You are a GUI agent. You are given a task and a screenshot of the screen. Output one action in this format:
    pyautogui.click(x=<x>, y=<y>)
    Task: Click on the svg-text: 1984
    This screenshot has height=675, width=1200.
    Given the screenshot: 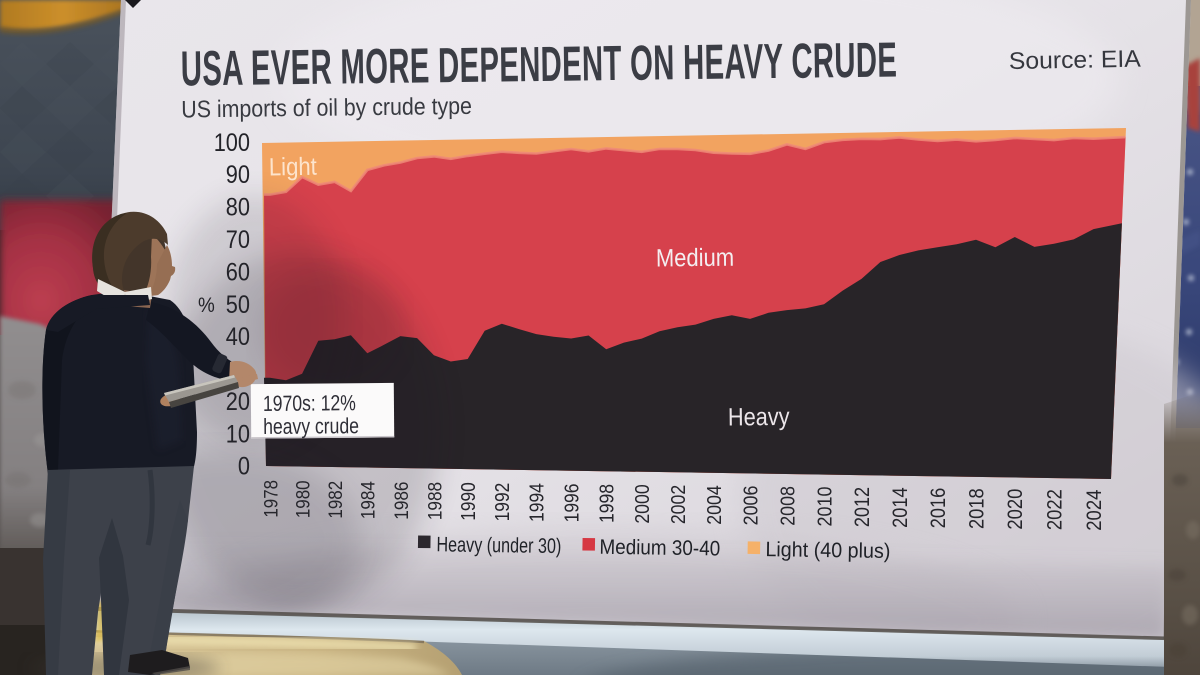 What is the action you would take?
    pyautogui.click(x=368, y=500)
    